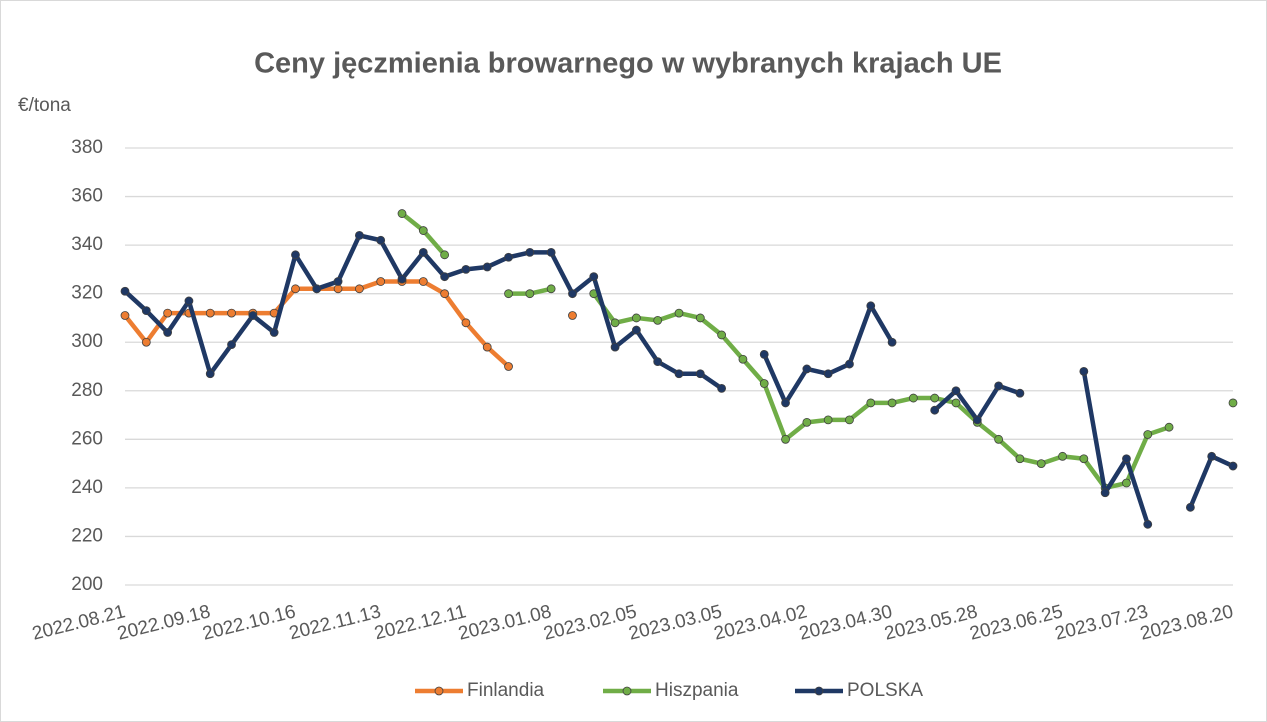 The image size is (1267, 722). What do you see at coordinates (1016, 622) in the screenshot?
I see `x-tick-label: 2023.06.25` at bounding box center [1016, 622].